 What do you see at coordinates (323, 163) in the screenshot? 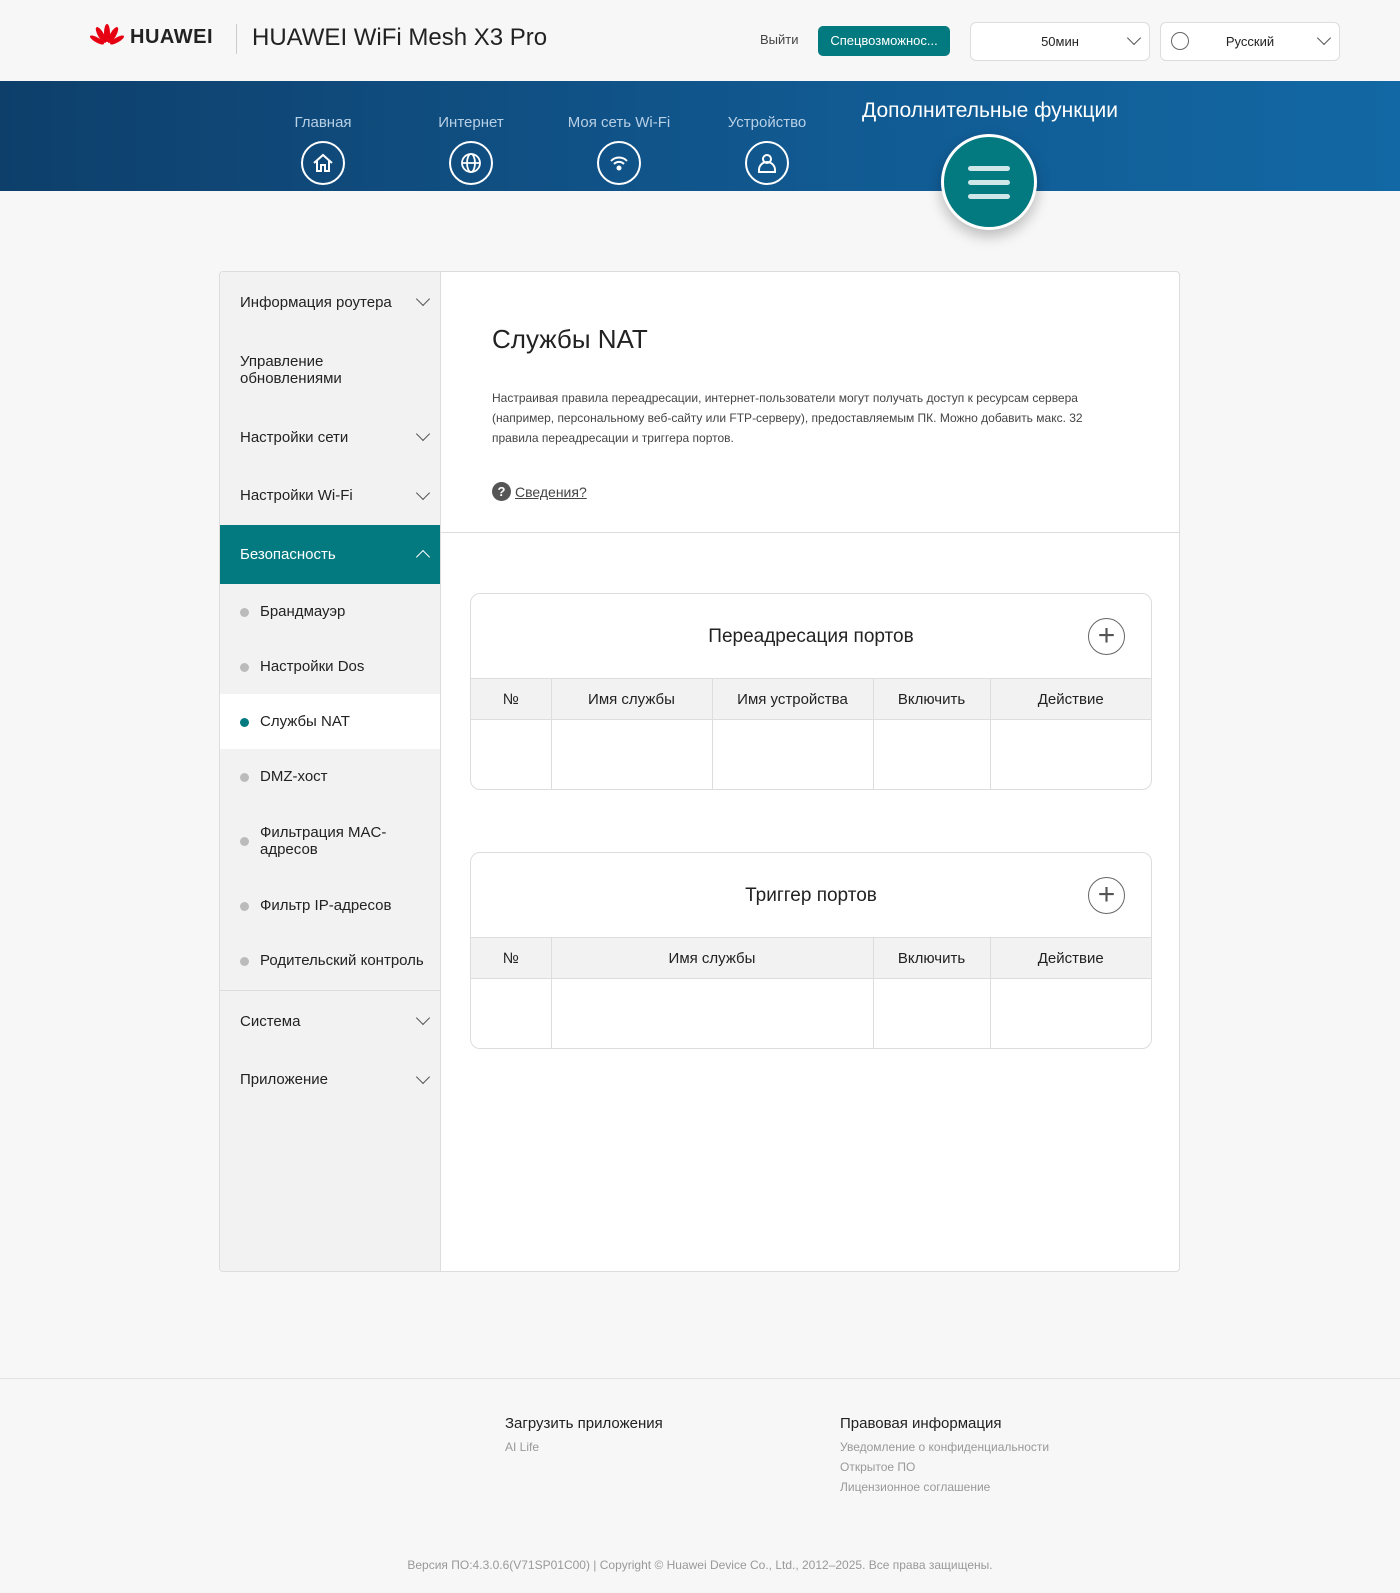
I see `home-icon` at bounding box center [323, 163].